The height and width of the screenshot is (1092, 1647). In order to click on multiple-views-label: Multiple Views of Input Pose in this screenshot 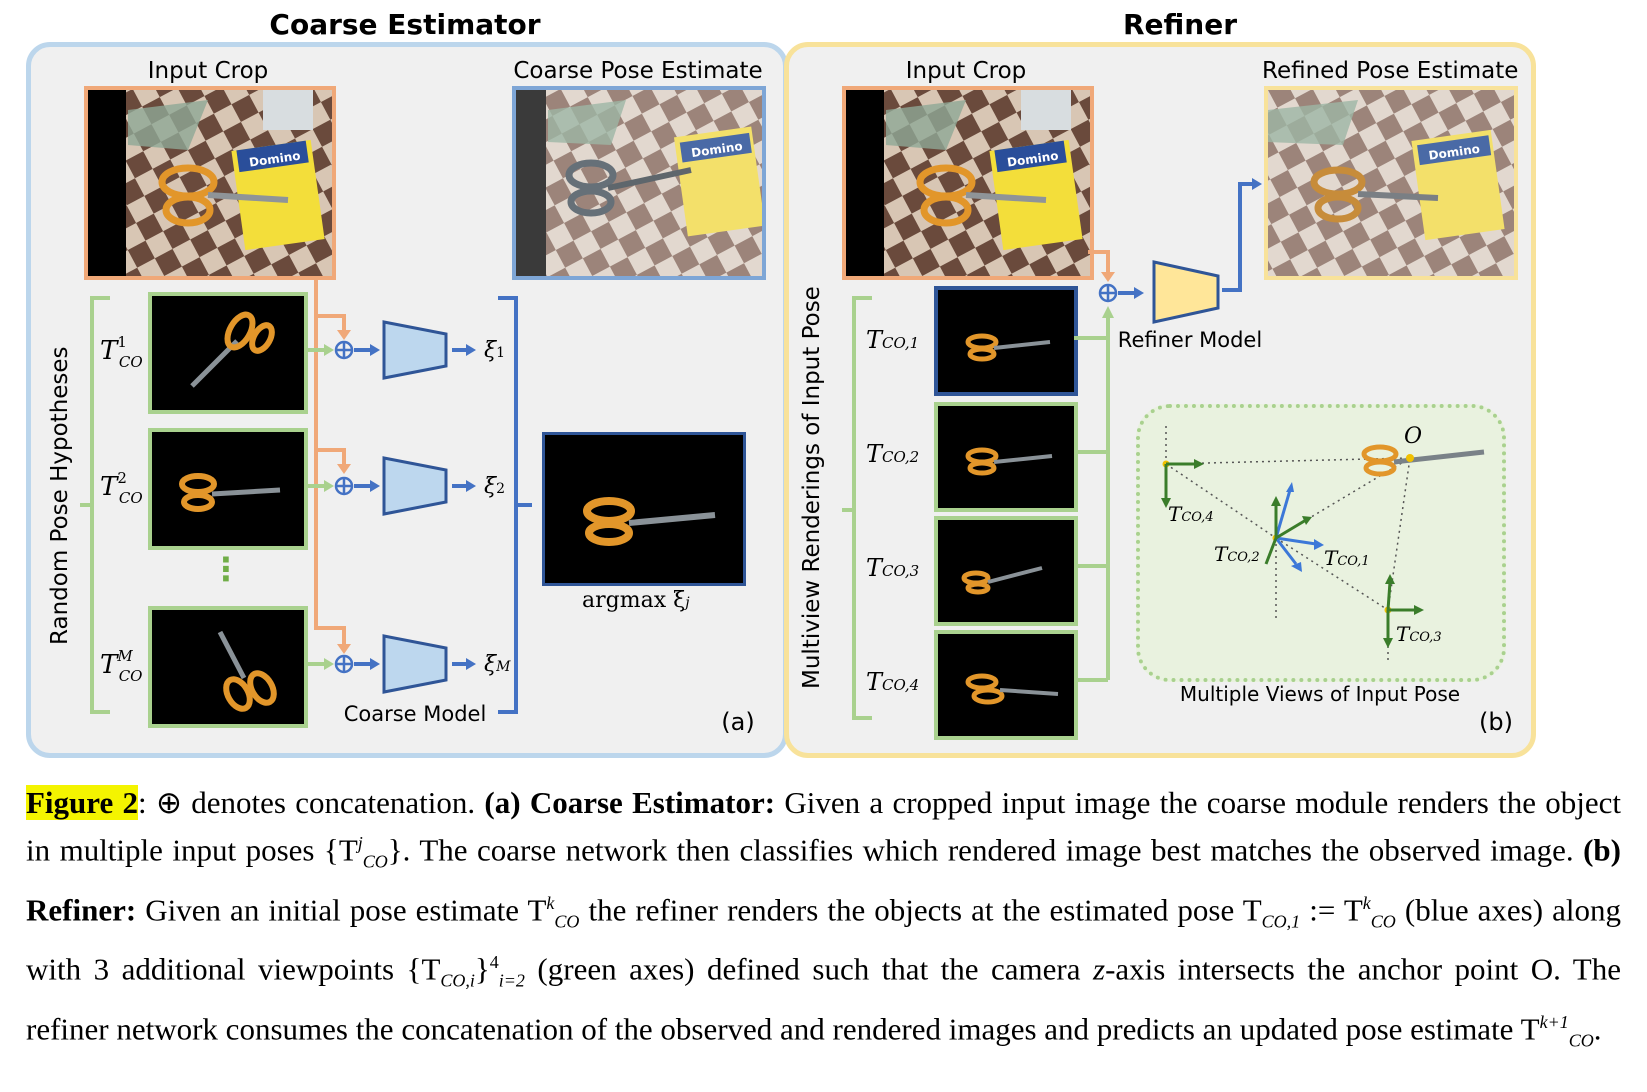, I will do `click(1320, 694)`.